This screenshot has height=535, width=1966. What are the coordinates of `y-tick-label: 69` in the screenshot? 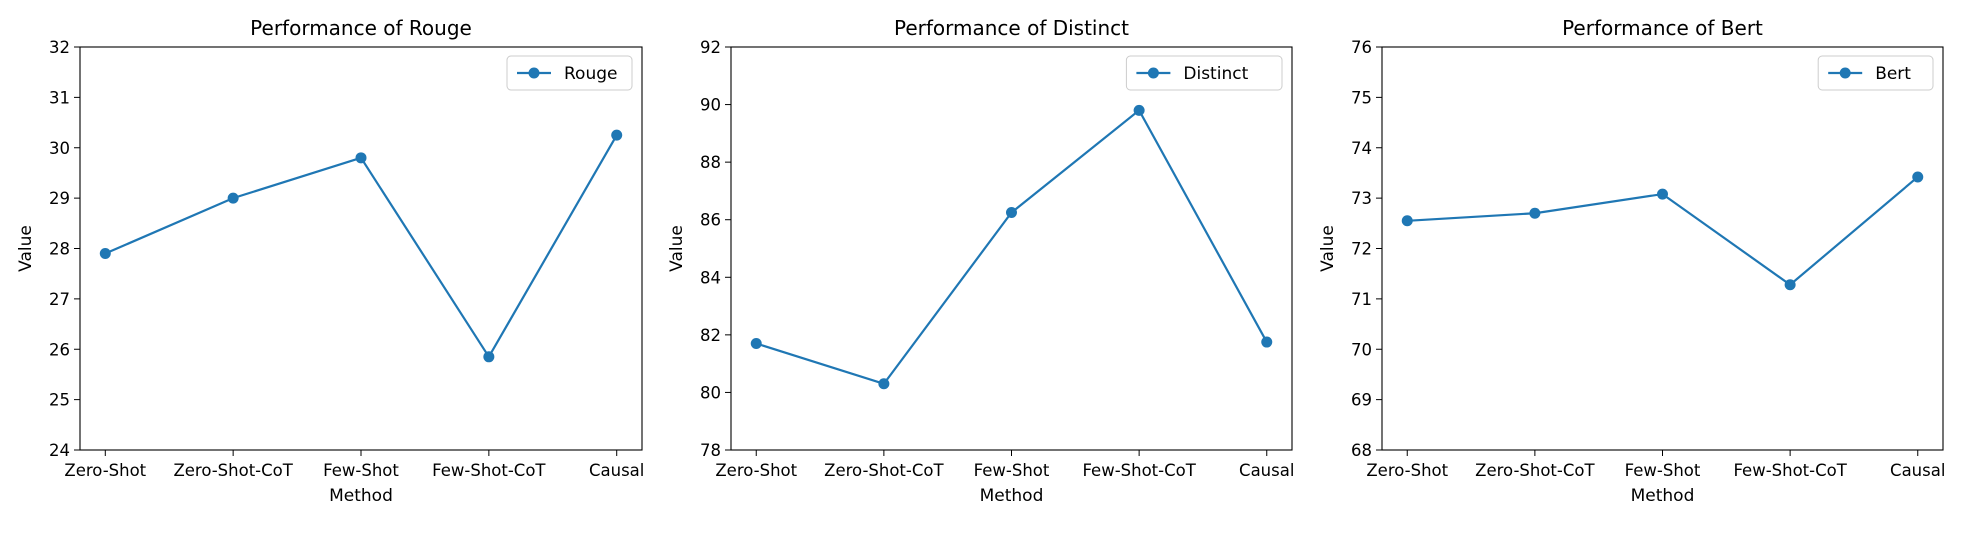 It's located at (1361, 400).